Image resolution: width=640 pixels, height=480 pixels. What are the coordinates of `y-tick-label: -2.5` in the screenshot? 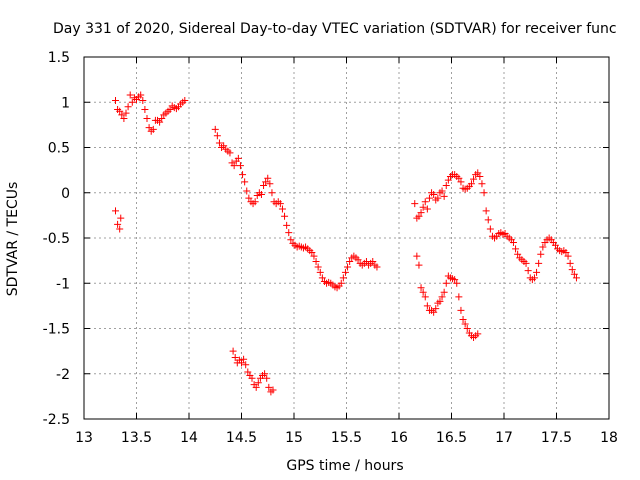 It's located at (56, 420).